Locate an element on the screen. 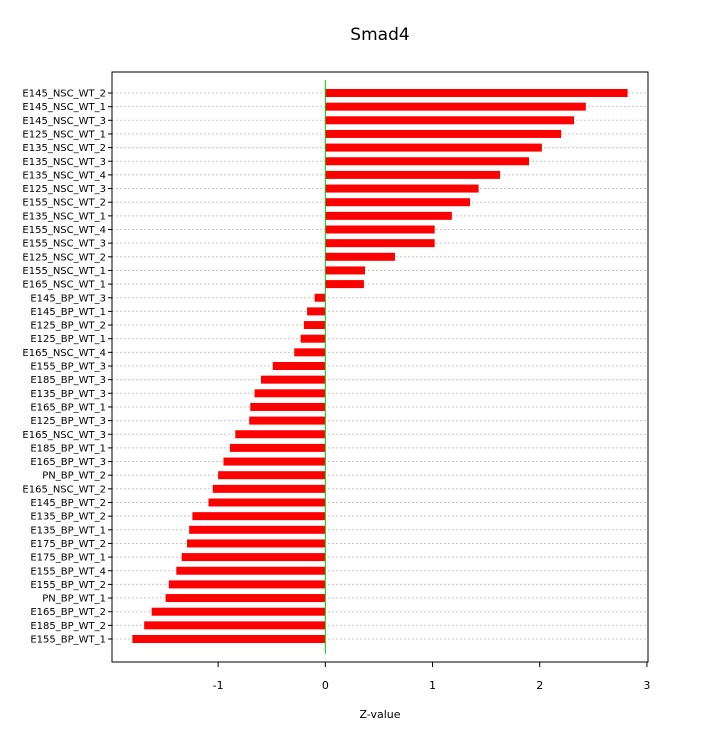 The height and width of the screenshot is (735, 720). y-tick-label: E125_NSC_WT_3 is located at coordinates (64, 189).